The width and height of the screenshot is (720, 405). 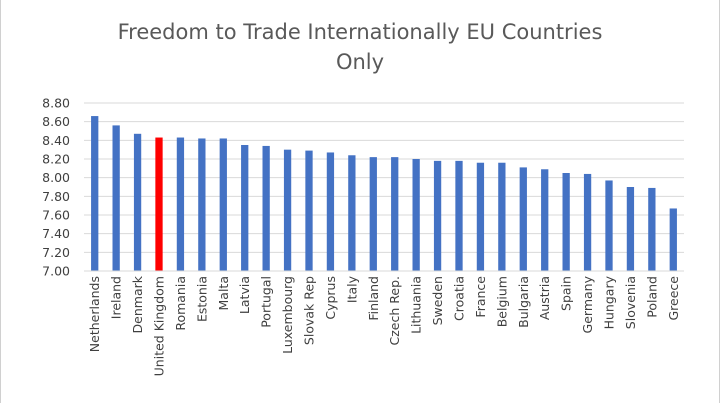 I want to click on y-tick-label: 7.00, so click(x=56, y=271).